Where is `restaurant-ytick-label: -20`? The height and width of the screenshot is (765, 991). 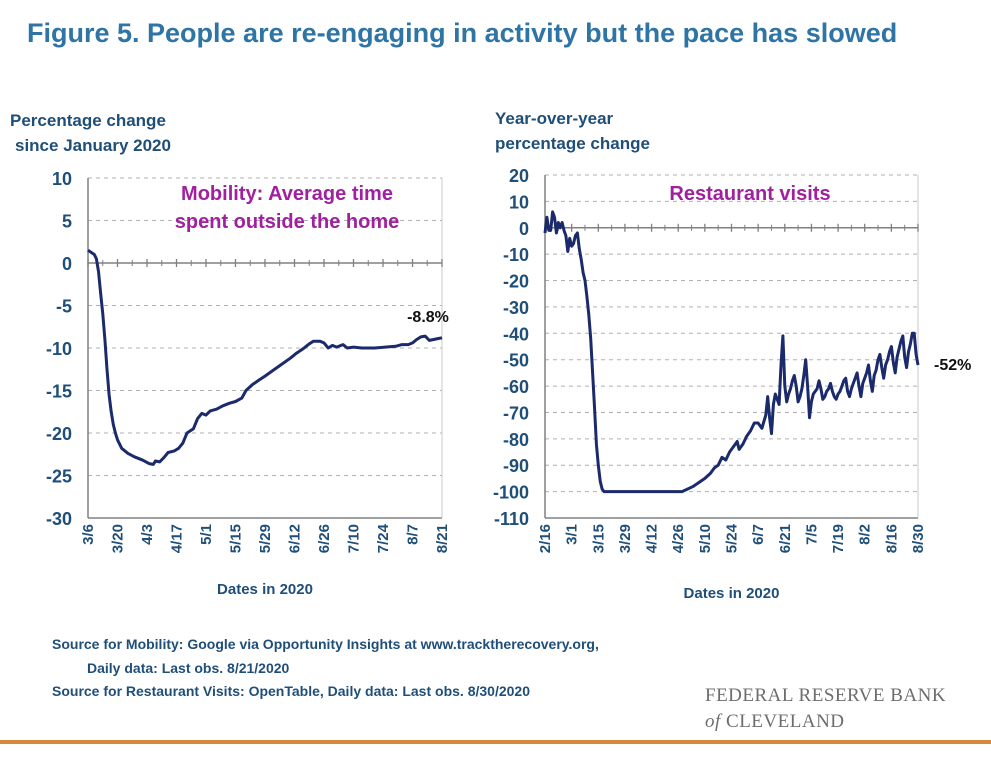 restaurant-ytick-label: -20 is located at coordinates (516, 282).